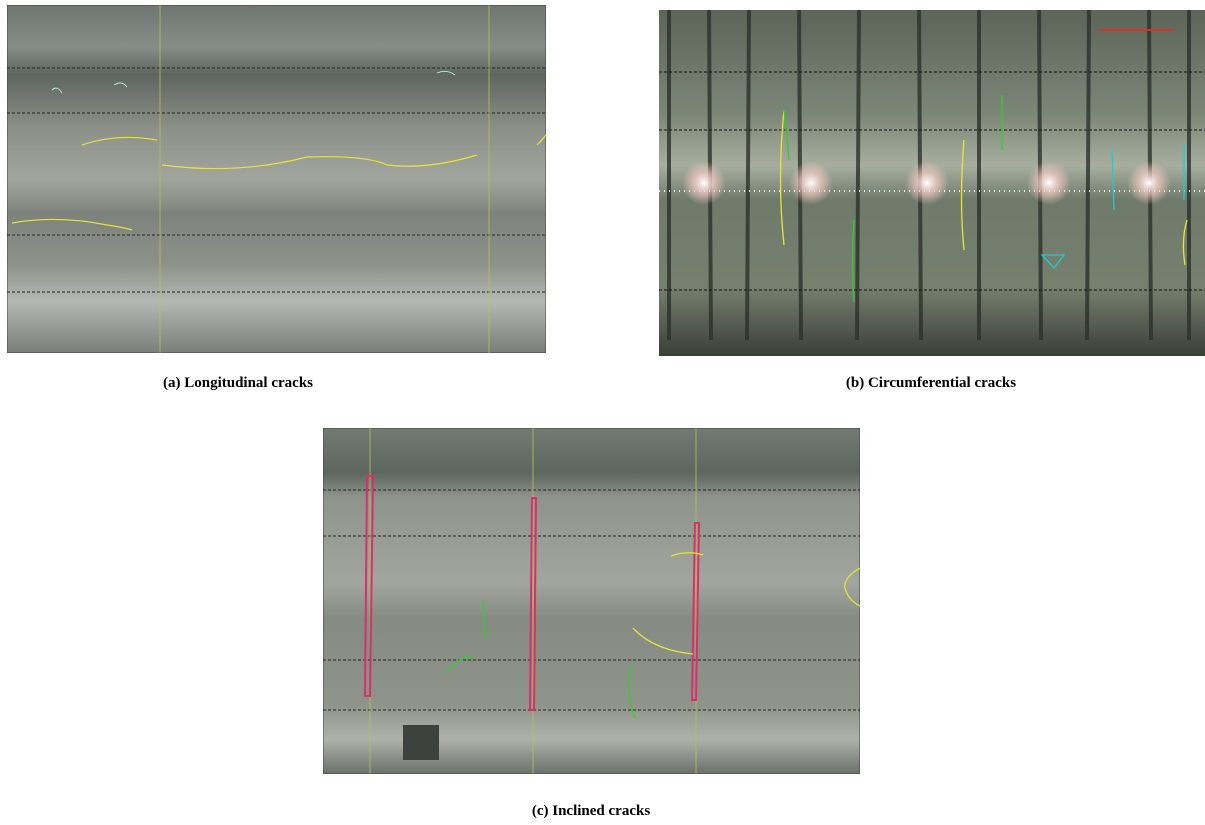 The width and height of the screenshot is (1205, 825). What do you see at coordinates (591, 811) in the screenshot?
I see `caption: (c) Inclined cracks` at bounding box center [591, 811].